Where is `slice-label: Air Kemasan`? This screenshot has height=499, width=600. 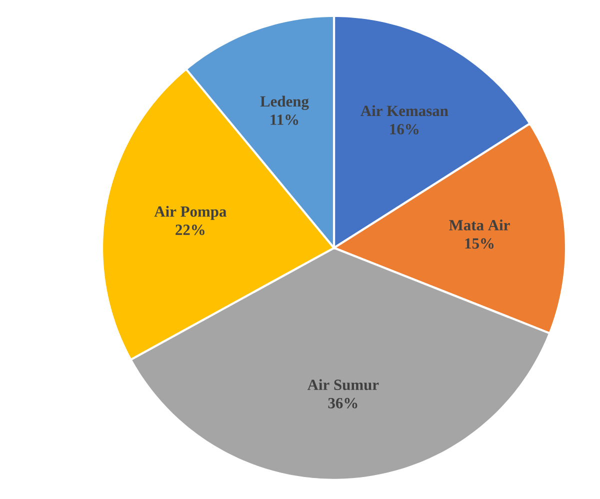
slice-label: Air Kemasan is located at coordinates (404, 110).